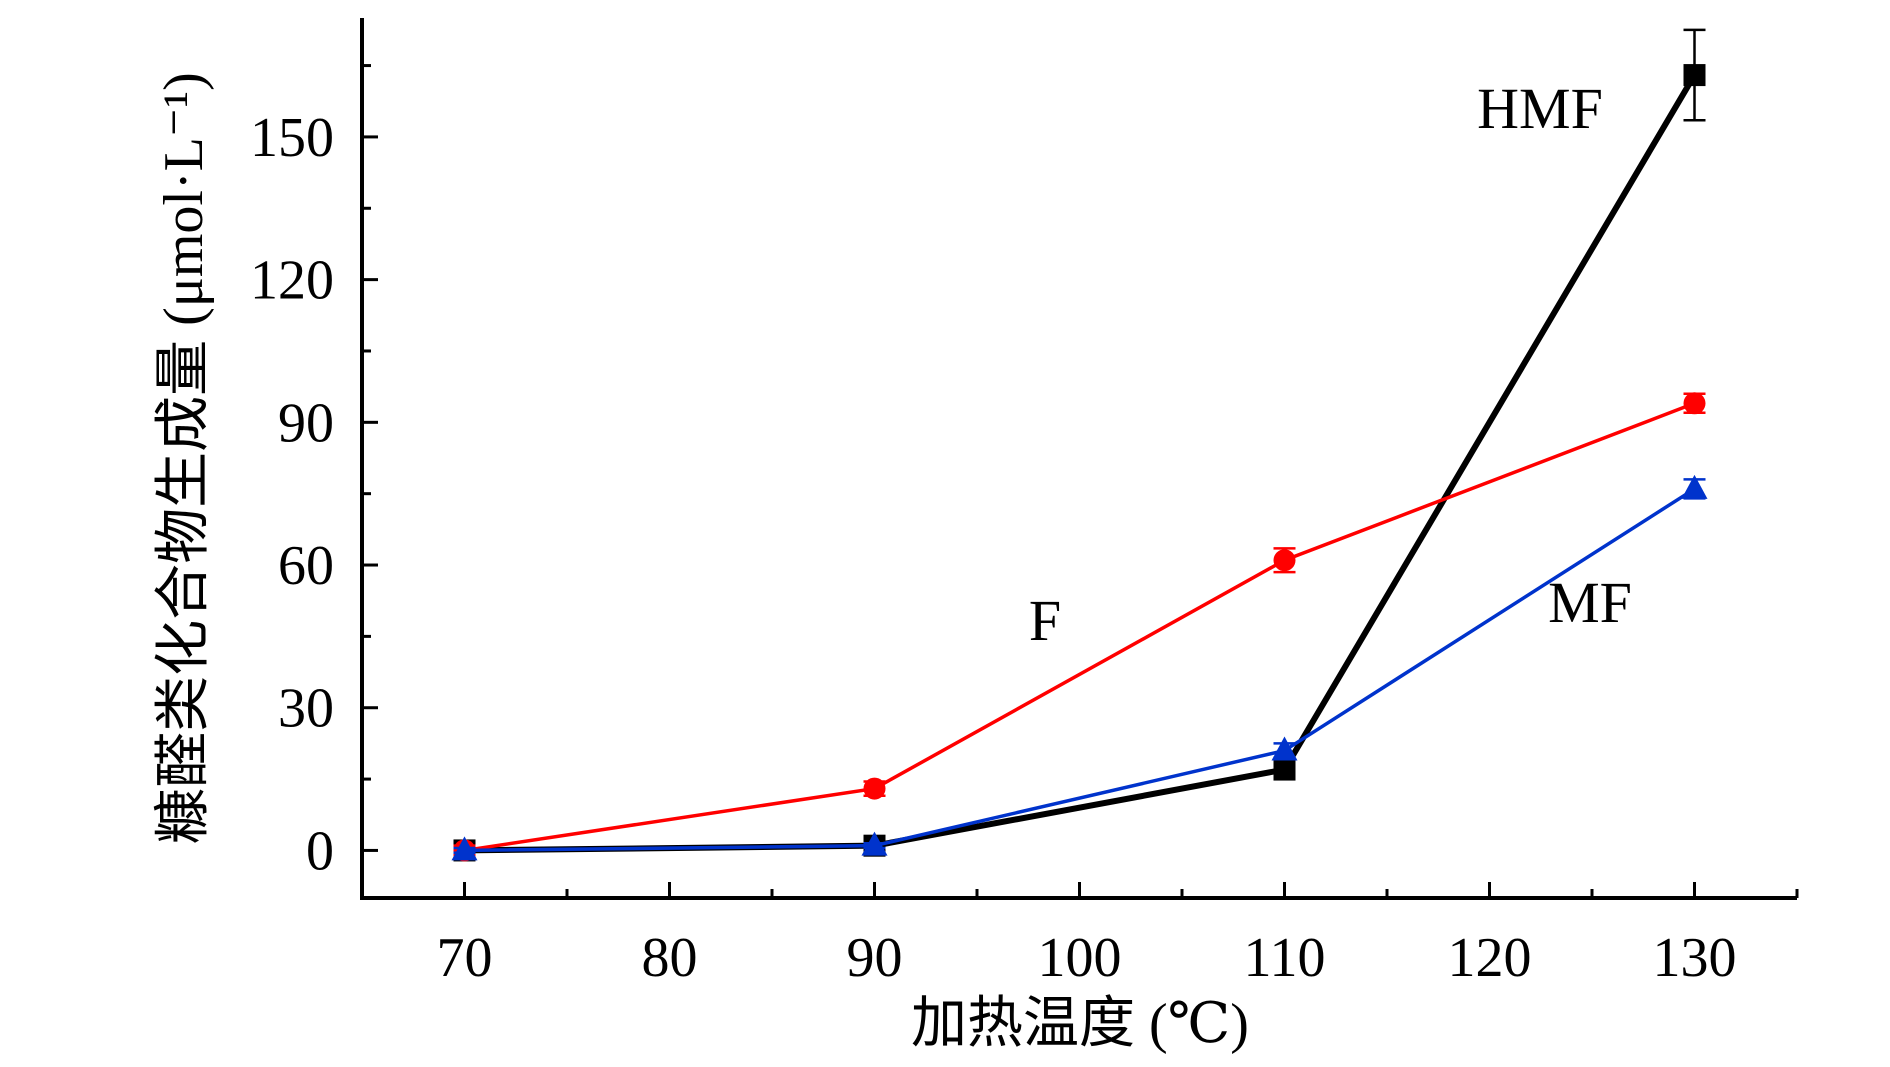  I want to click on series-label-f: F, so click(1045, 620).